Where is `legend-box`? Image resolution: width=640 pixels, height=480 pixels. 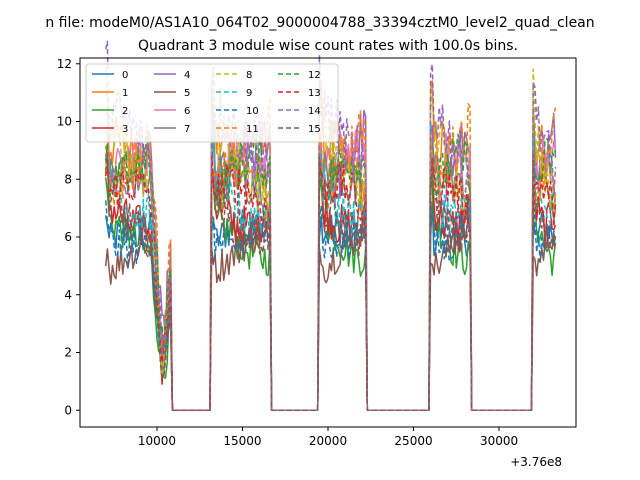
legend-box is located at coordinates (212, 103).